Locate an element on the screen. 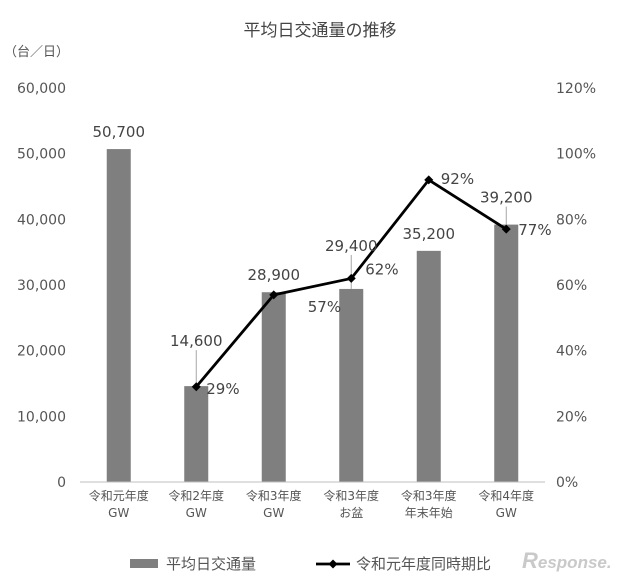  left-tick-label: 10,000 is located at coordinates (41, 417).